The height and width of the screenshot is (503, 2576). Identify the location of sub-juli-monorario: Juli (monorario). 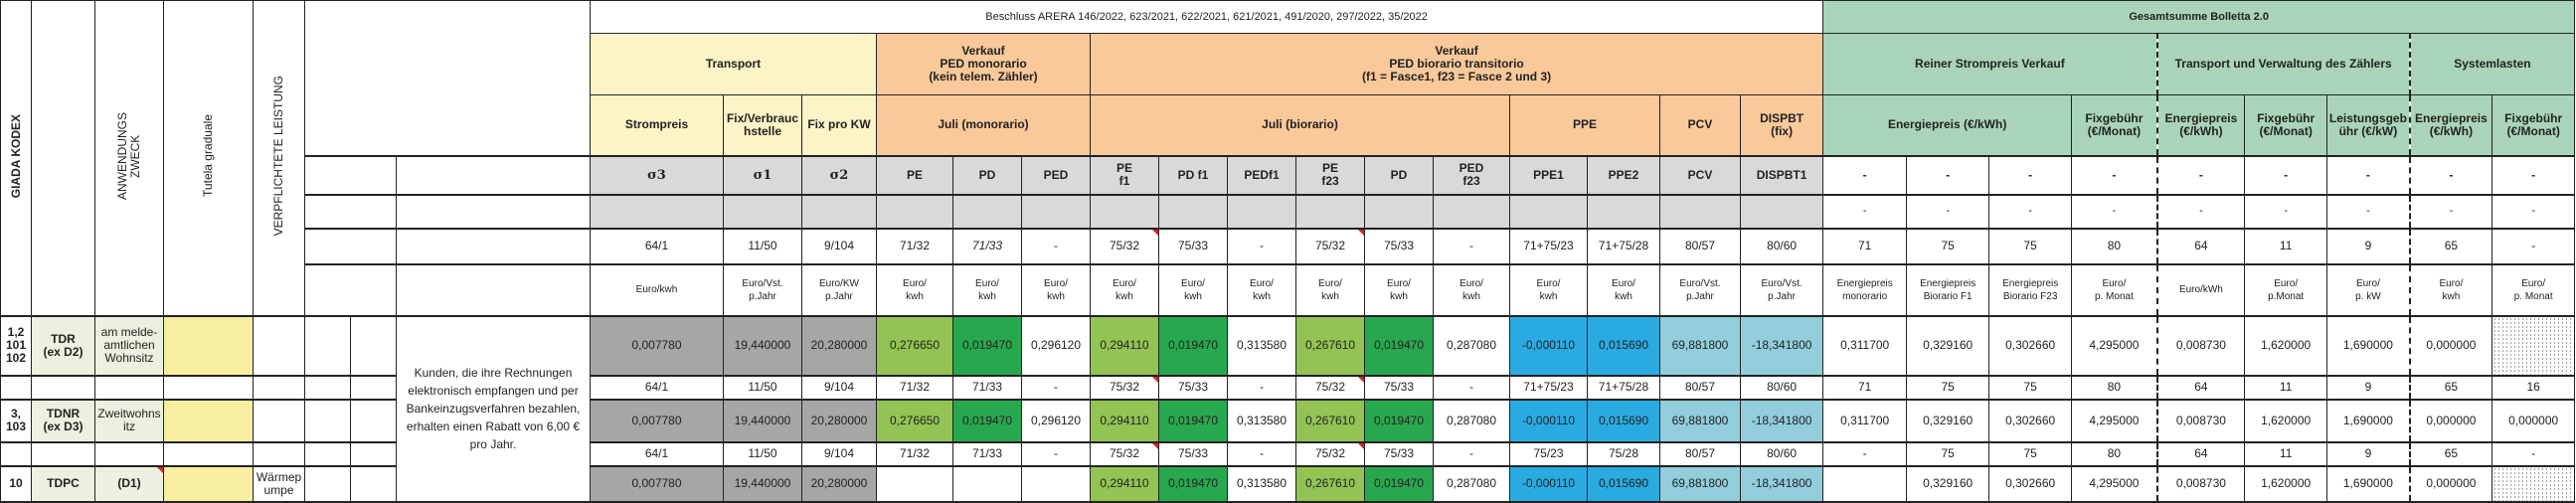
(984, 125).